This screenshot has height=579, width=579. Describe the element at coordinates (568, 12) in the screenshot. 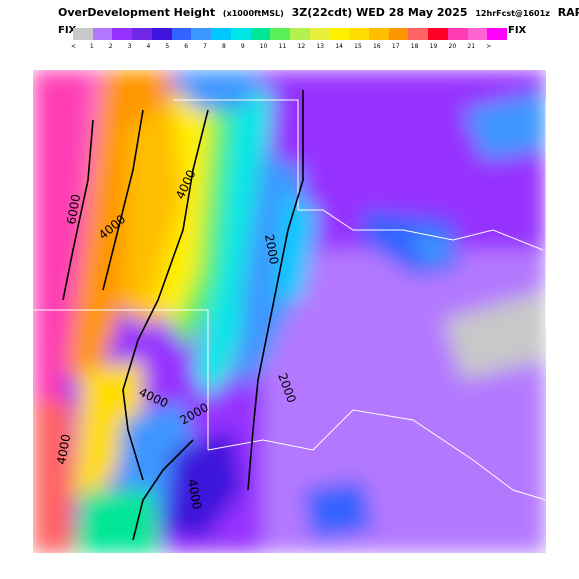

I see `title-model: RAP` at that location.